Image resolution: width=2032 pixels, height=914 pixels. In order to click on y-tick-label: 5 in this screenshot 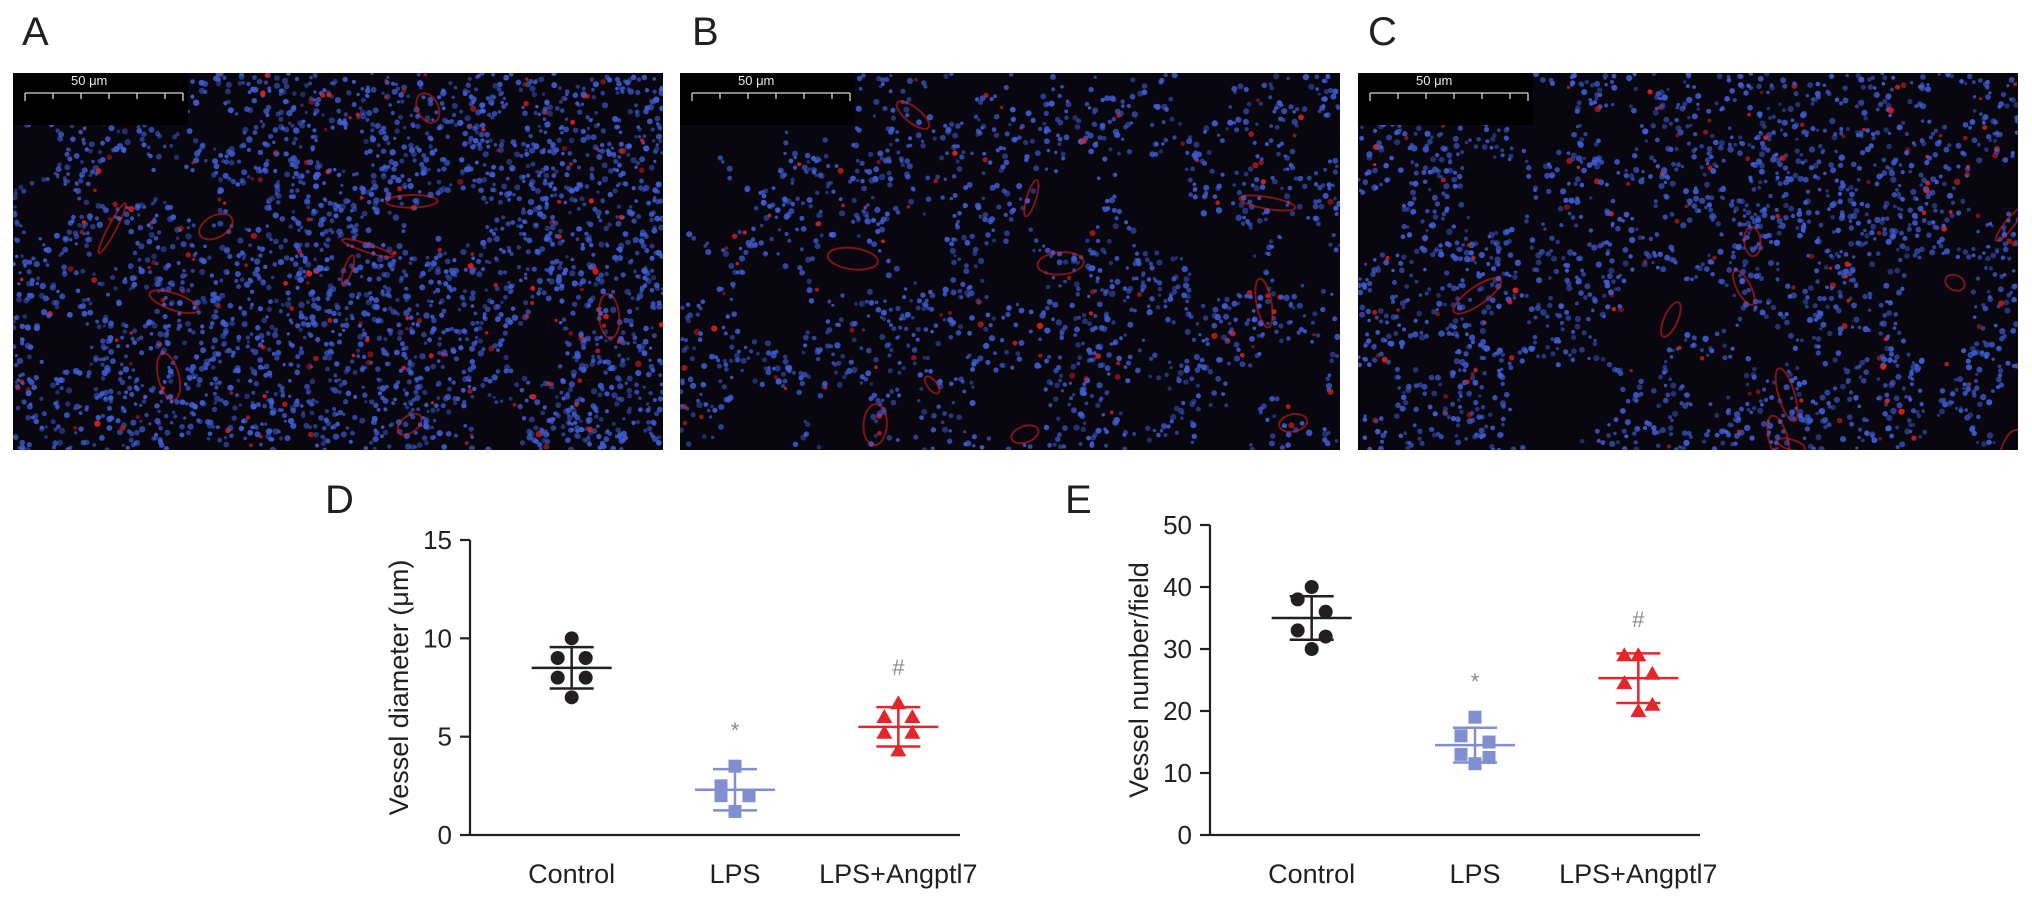, I will do `click(445, 737)`.